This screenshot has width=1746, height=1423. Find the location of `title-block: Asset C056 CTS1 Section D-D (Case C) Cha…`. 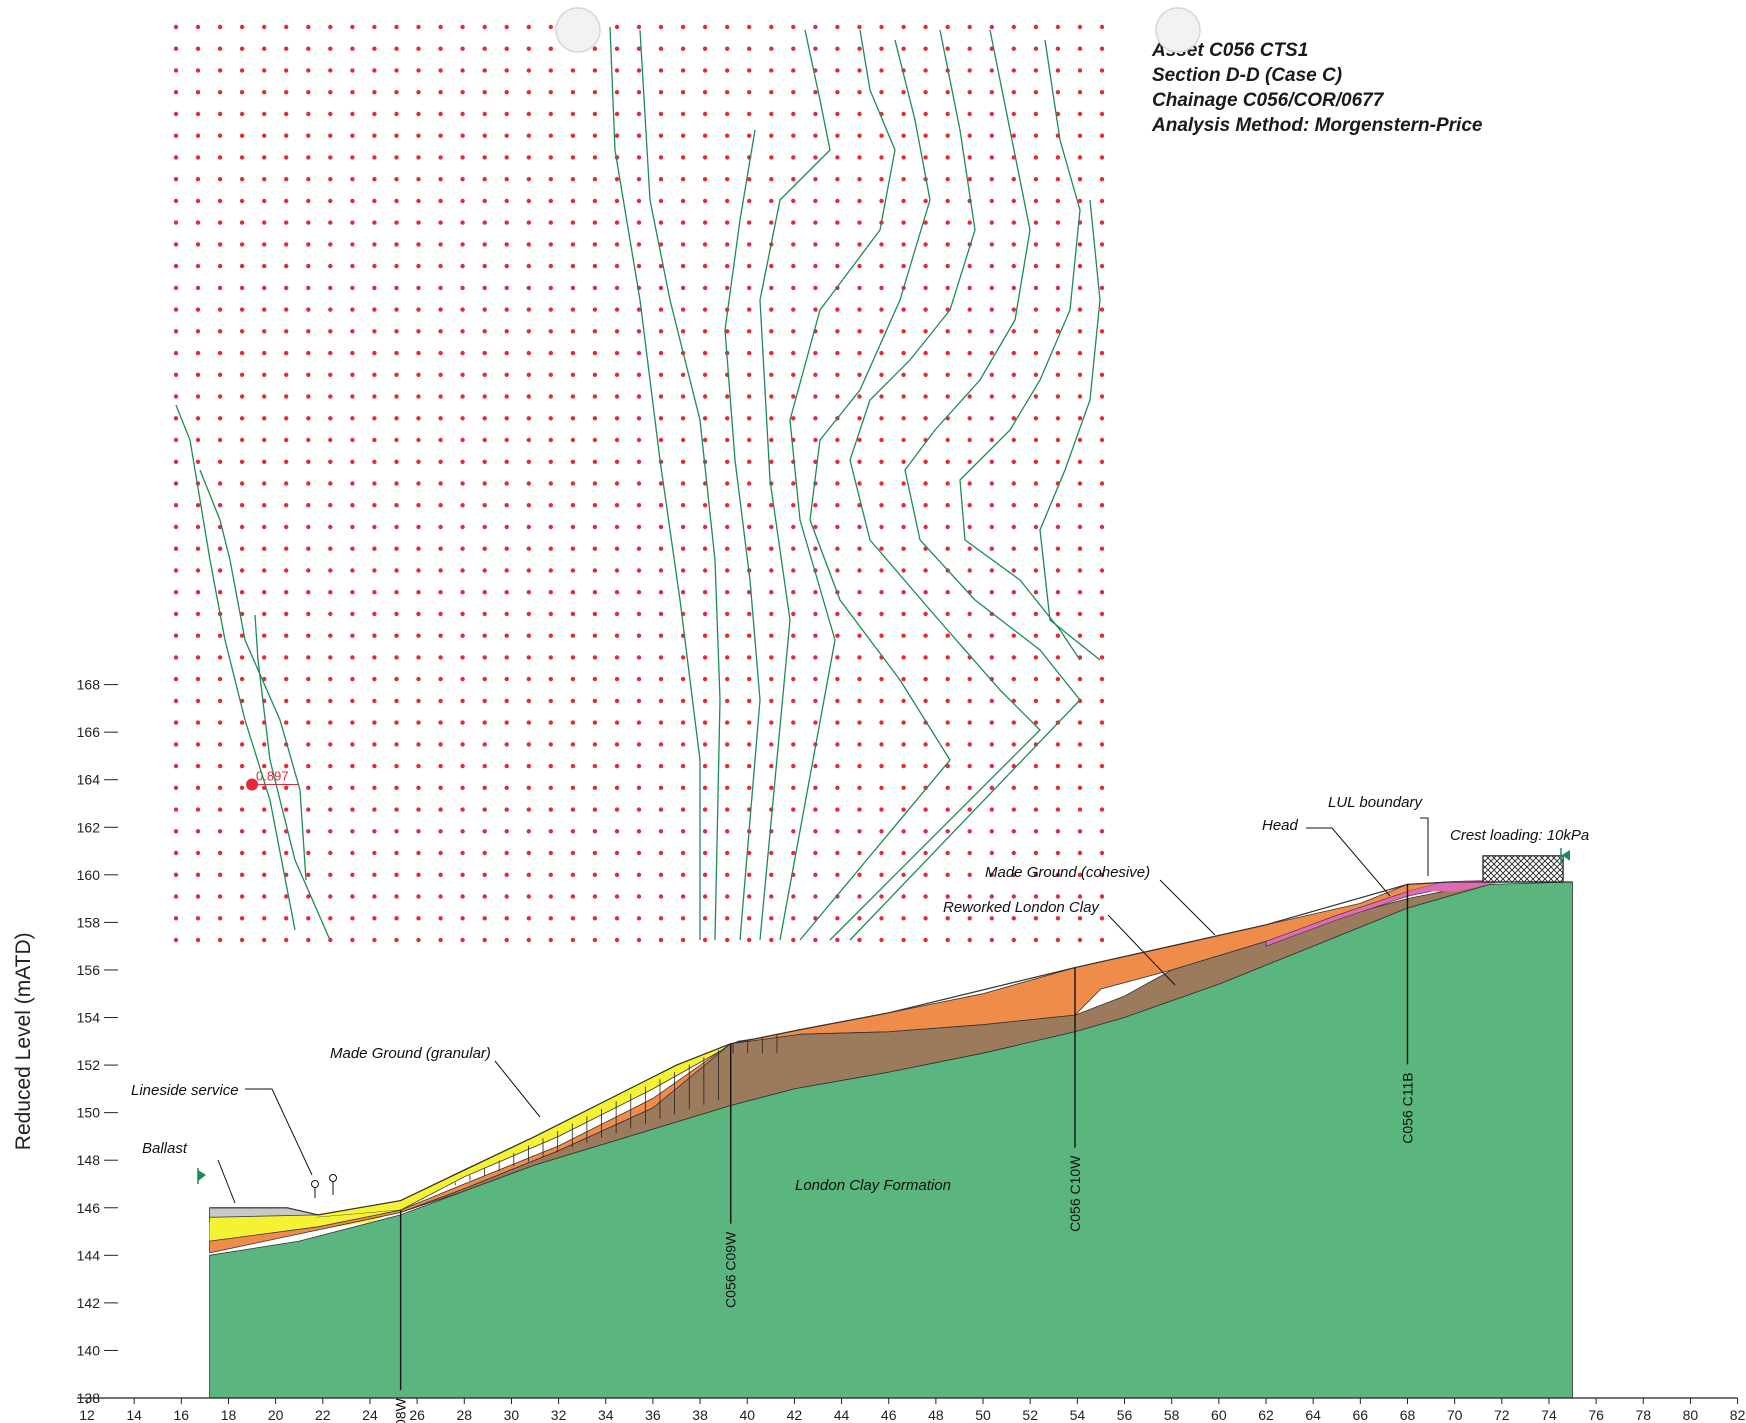

title-block: Asset C056 CTS1 Section D-D (Case C) Cha… is located at coordinates (1317, 88).